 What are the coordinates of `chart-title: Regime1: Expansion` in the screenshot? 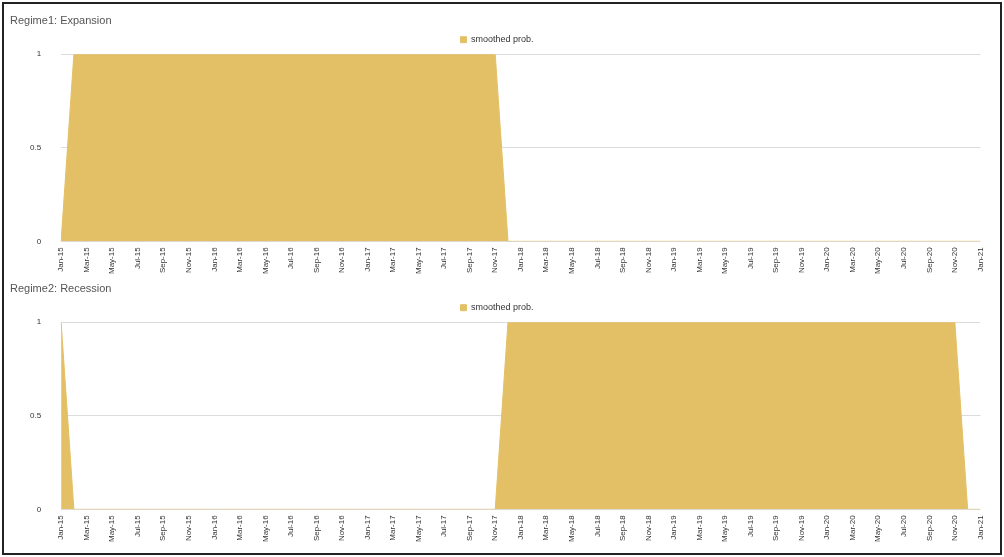 It's located at (61, 19).